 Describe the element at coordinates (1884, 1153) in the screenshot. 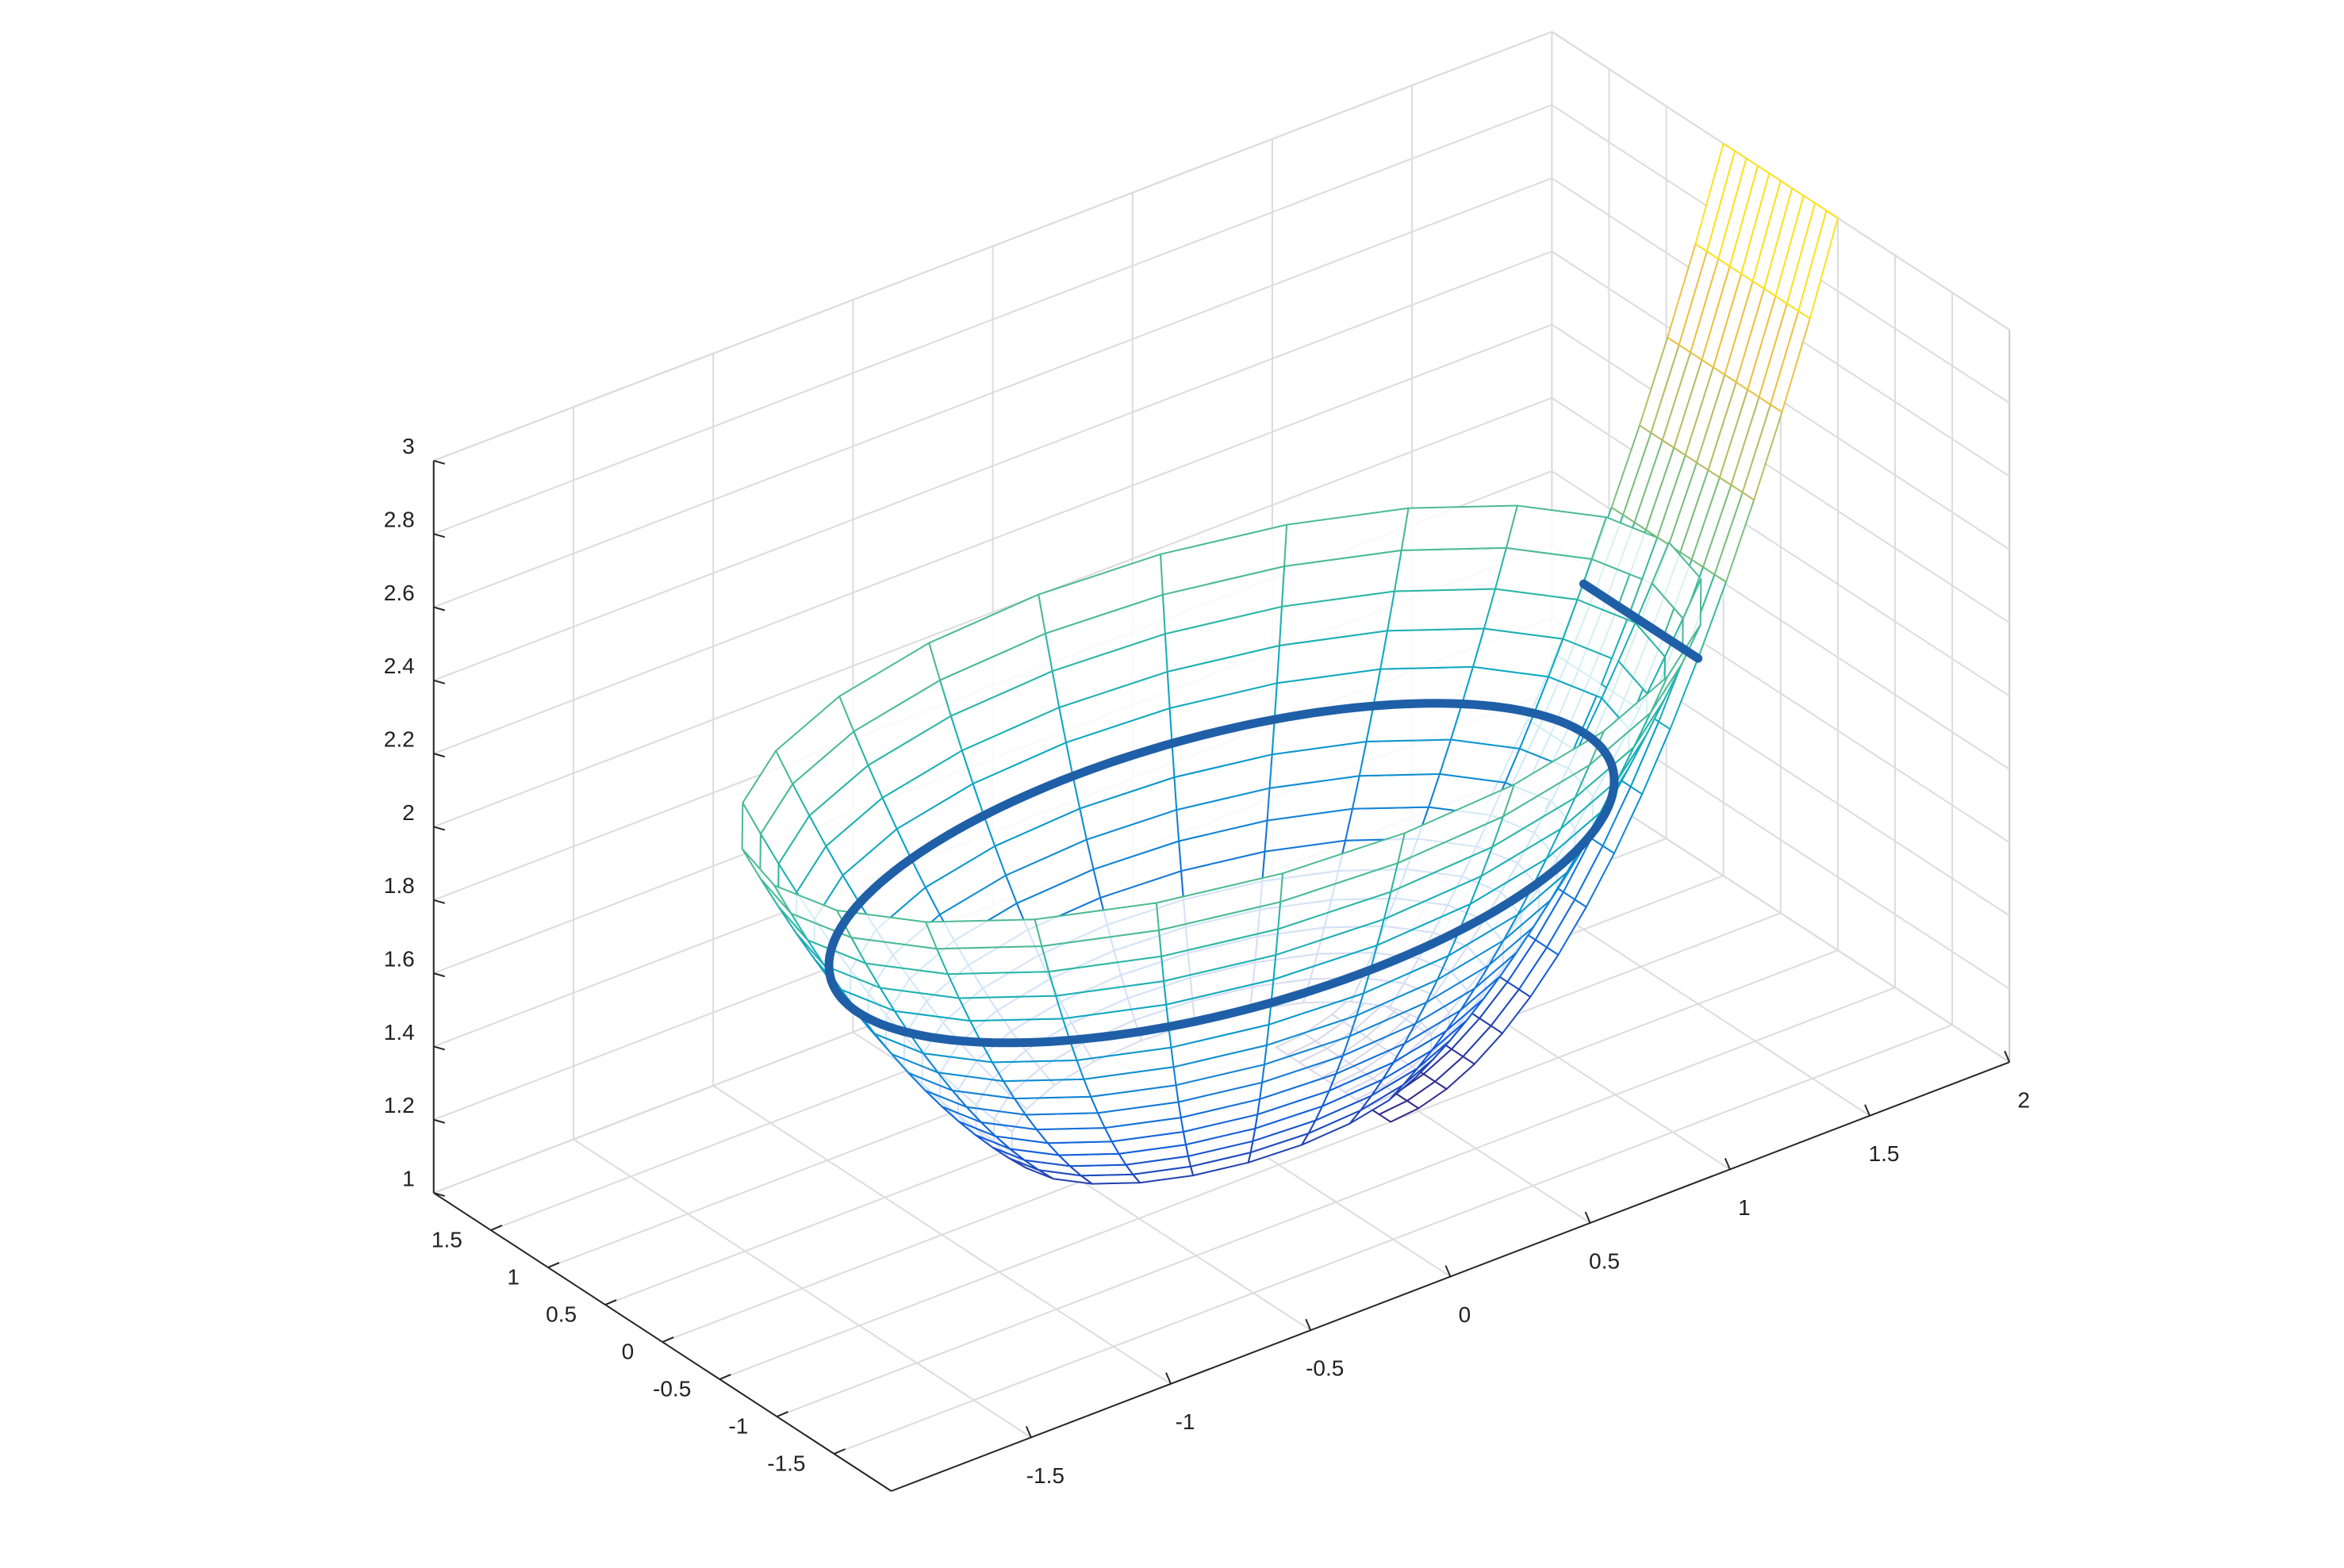

I see `x-tick-label: 1.5` at that location.